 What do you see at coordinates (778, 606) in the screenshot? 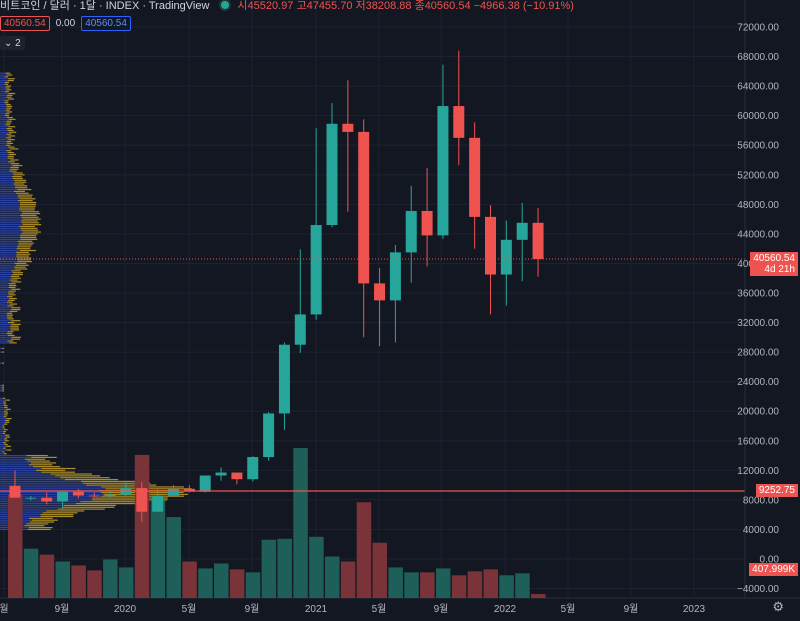
I see `gear-icon: ⚙` at bounding box center [778, 606].